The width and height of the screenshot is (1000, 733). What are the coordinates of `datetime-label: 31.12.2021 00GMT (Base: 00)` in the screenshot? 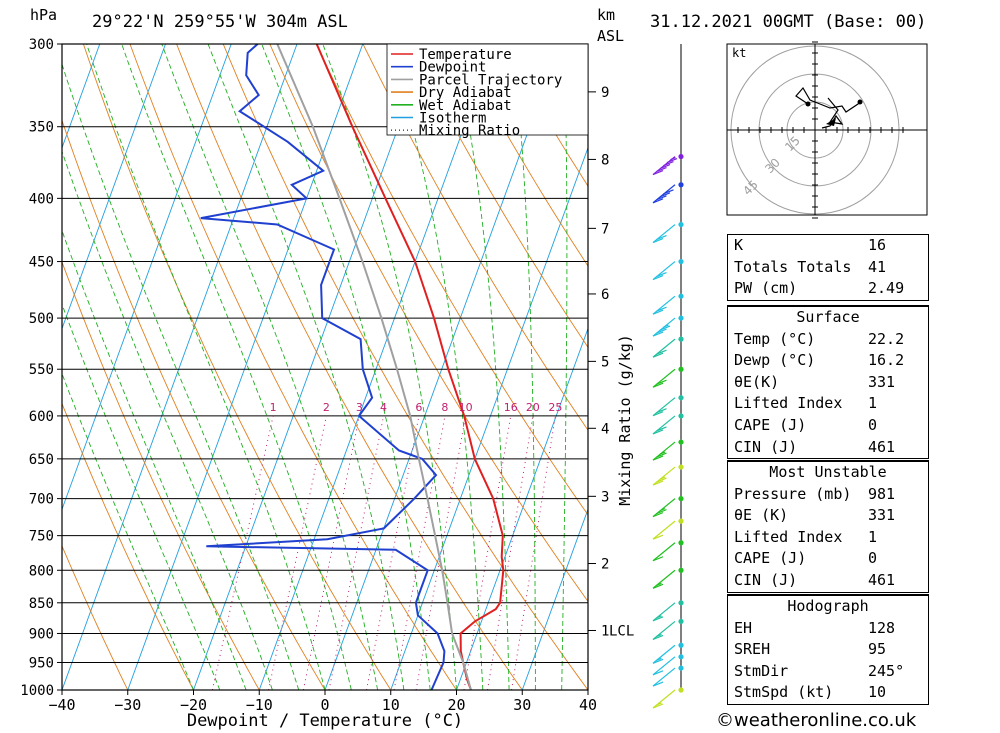 It's located at (788, 22).